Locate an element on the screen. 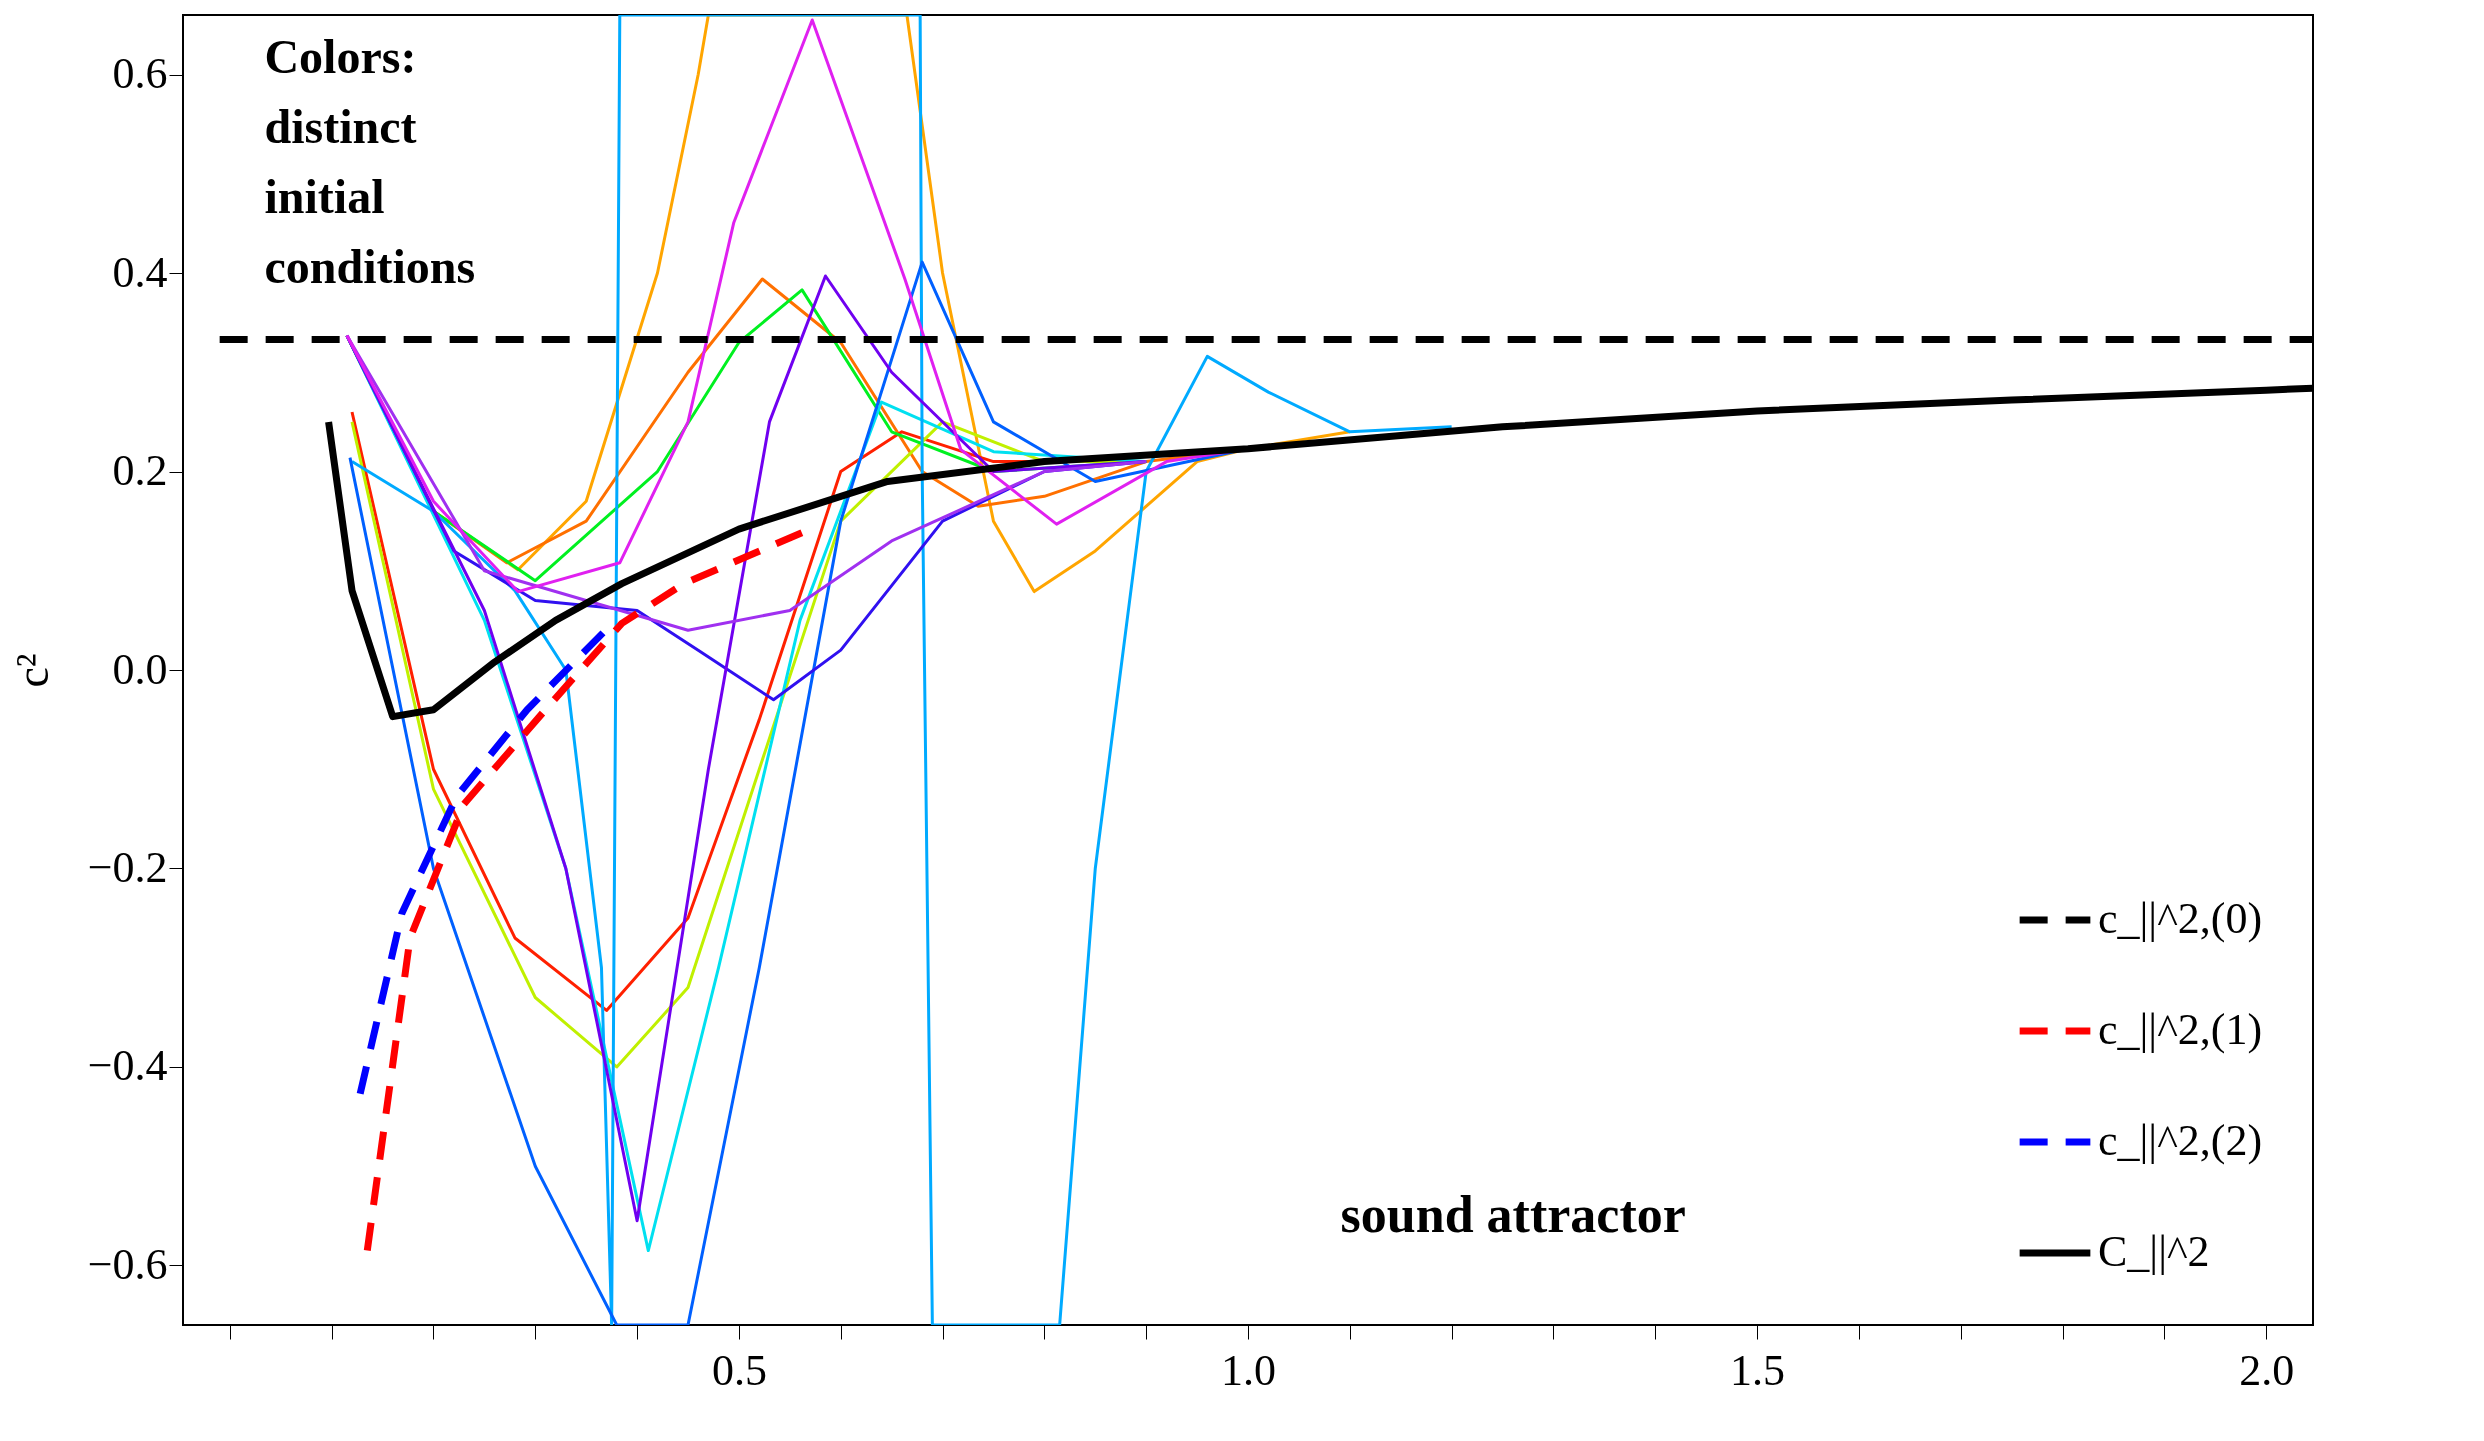 The width and height of the screenshot is (2484, 1441). annotation: Colors: distinct initial conditions is located at coordinates (370, 161).